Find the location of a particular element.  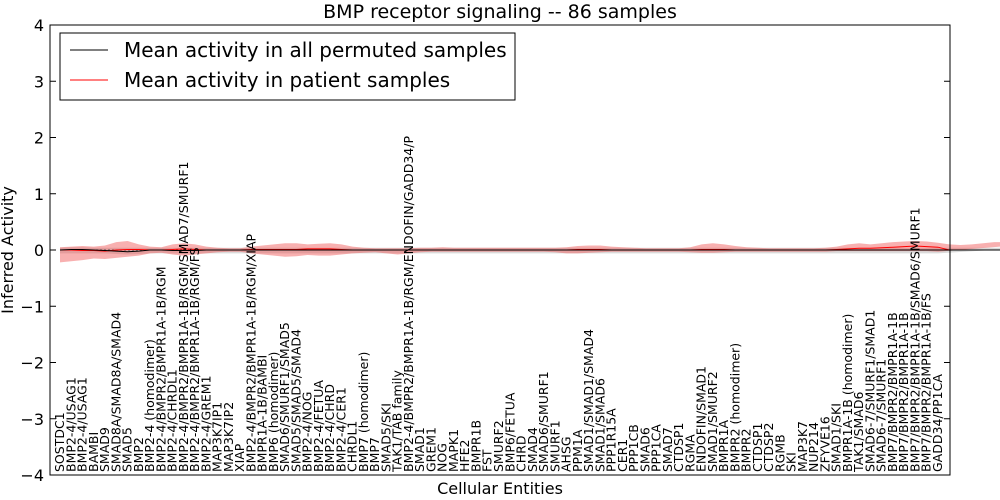

patient-activity-band is located at coordinates (530, 252).